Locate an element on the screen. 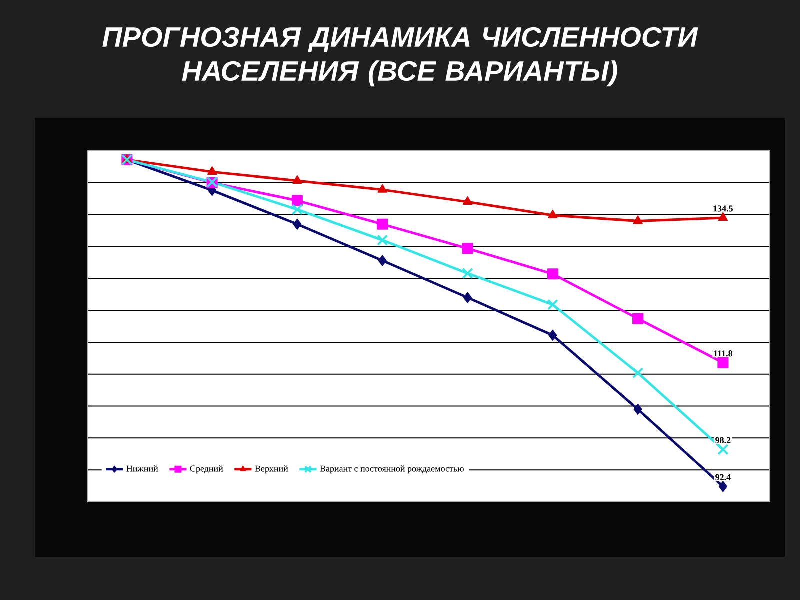  chart-title: ПРОГНОЗНАЯ ДИНАМИКА ЧИСЛЕННОСТИ НАСЕЛЕНИЯ (ВСЕ ВАРИАНТЫ) is located at coordinates (400, 57).